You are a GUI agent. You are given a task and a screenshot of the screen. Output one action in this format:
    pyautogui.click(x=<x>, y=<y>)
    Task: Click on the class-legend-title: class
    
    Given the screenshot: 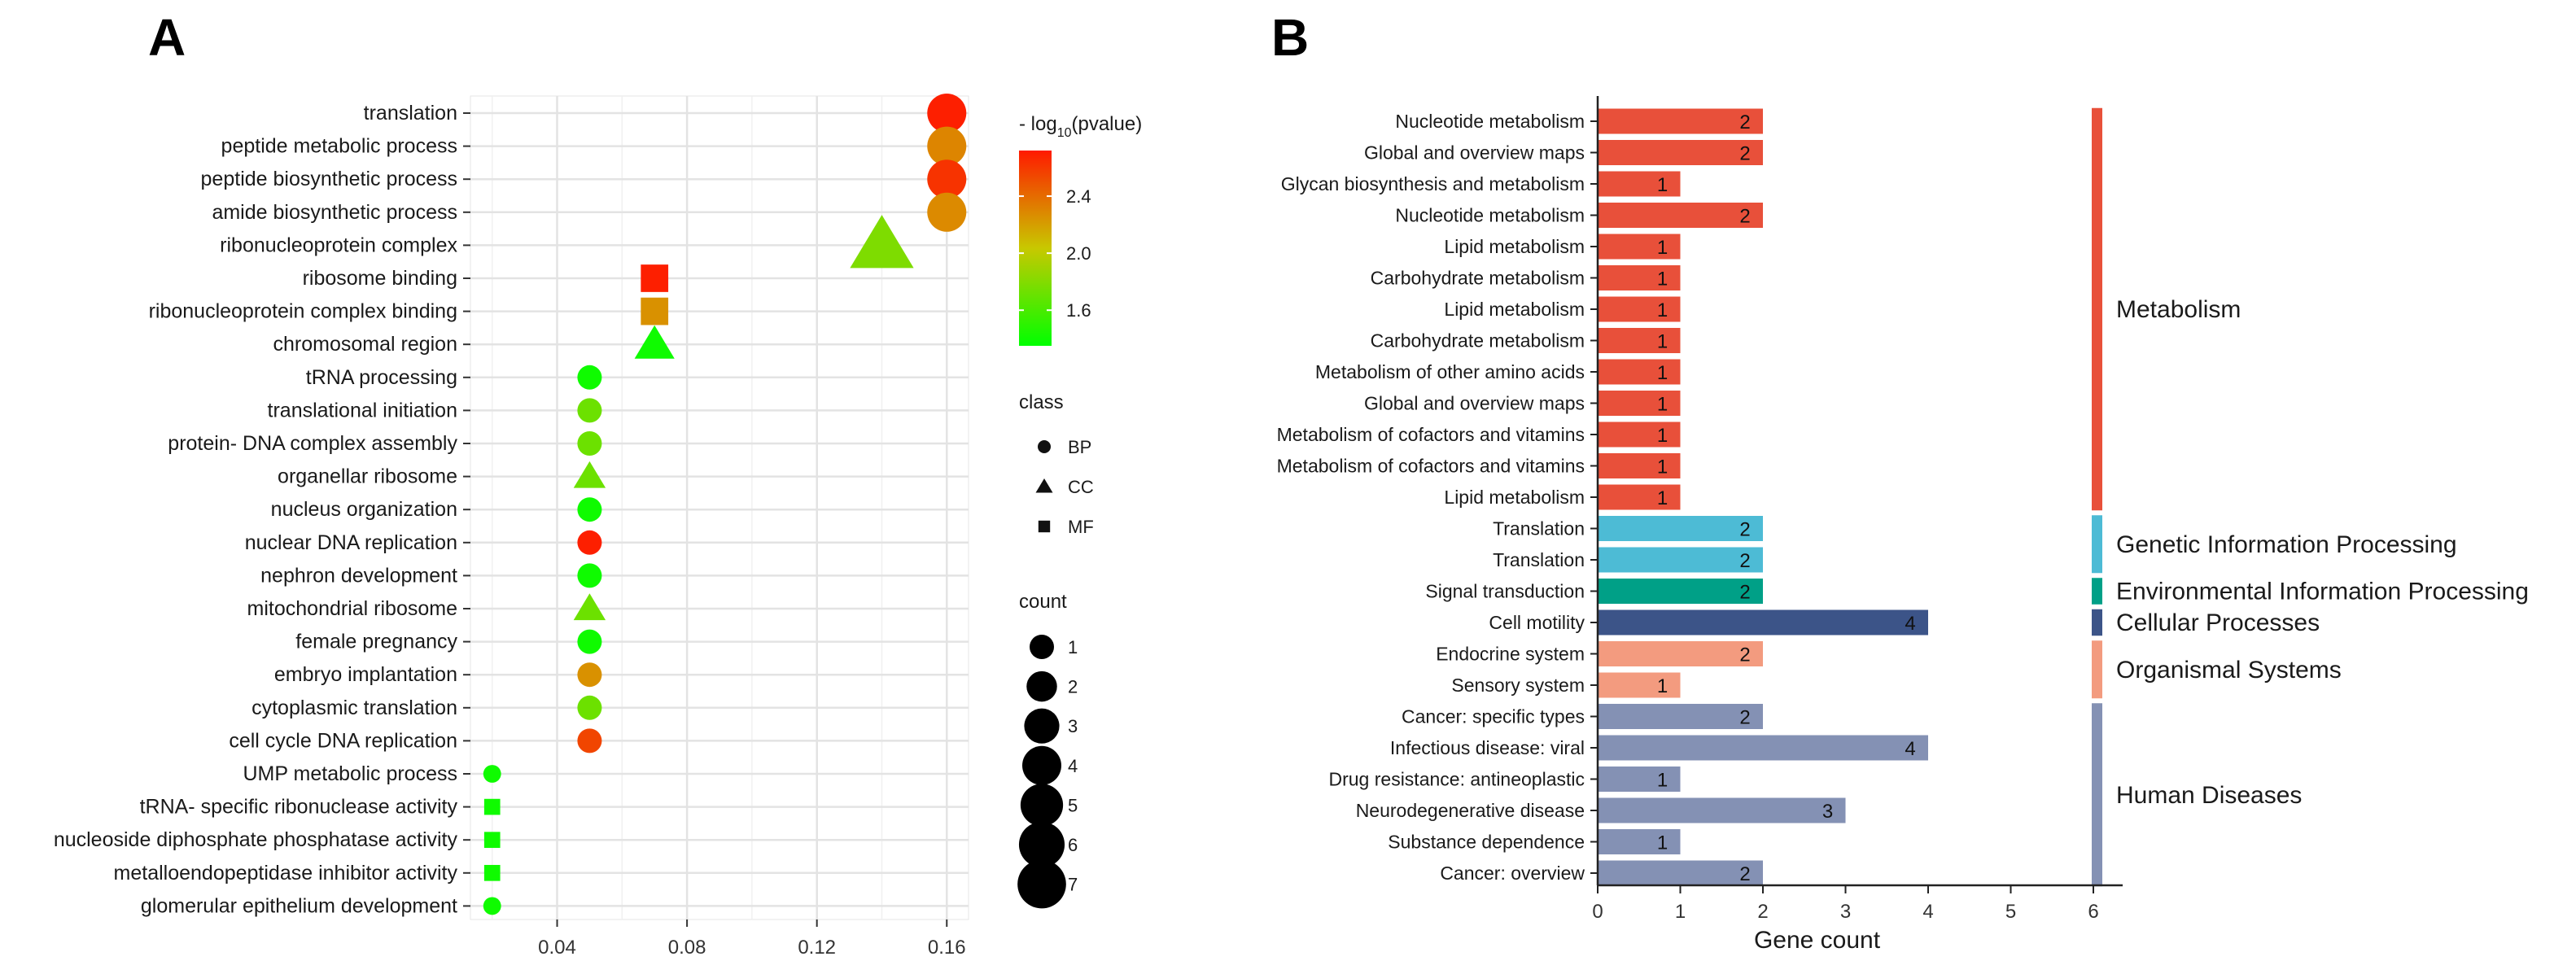 What is the action you would take?
    pyautogui.click(x=1041, y=402)
    